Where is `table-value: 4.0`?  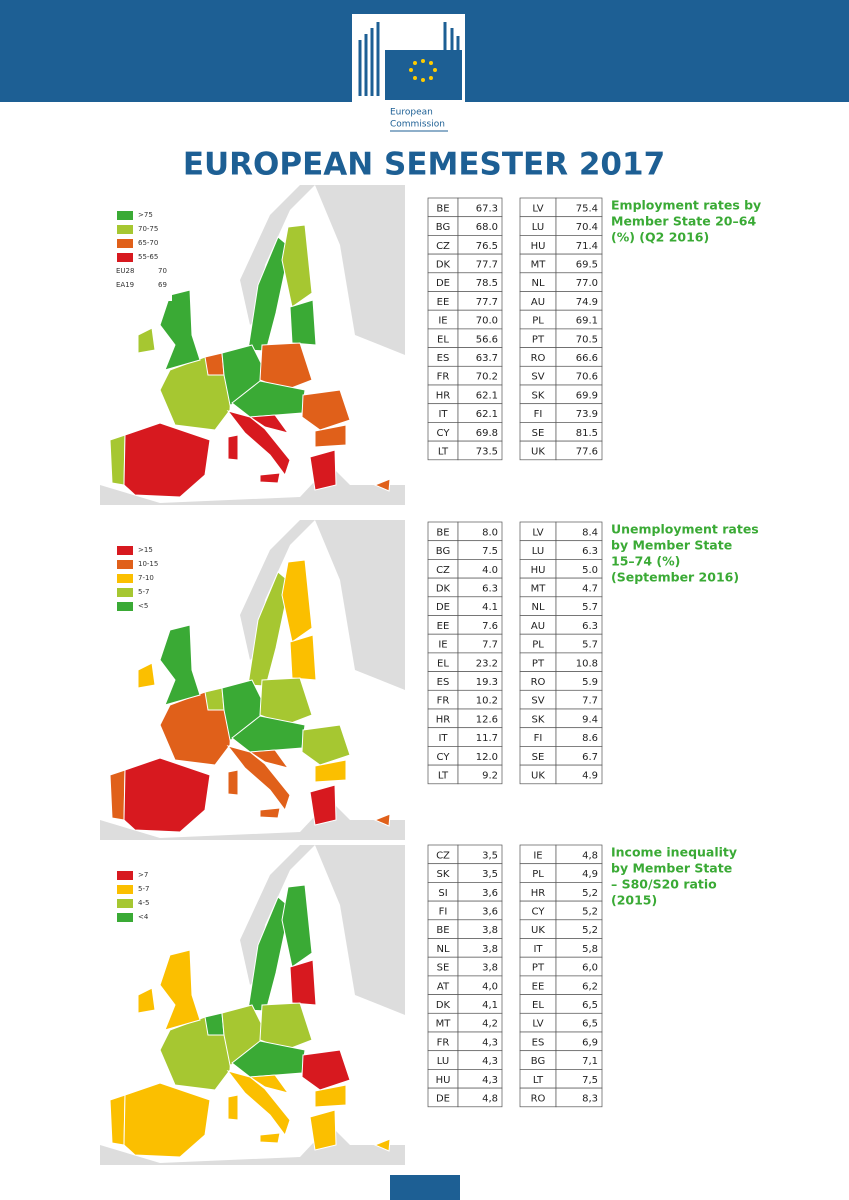 table-value: 4.0 is located at coordinates (490, 570).